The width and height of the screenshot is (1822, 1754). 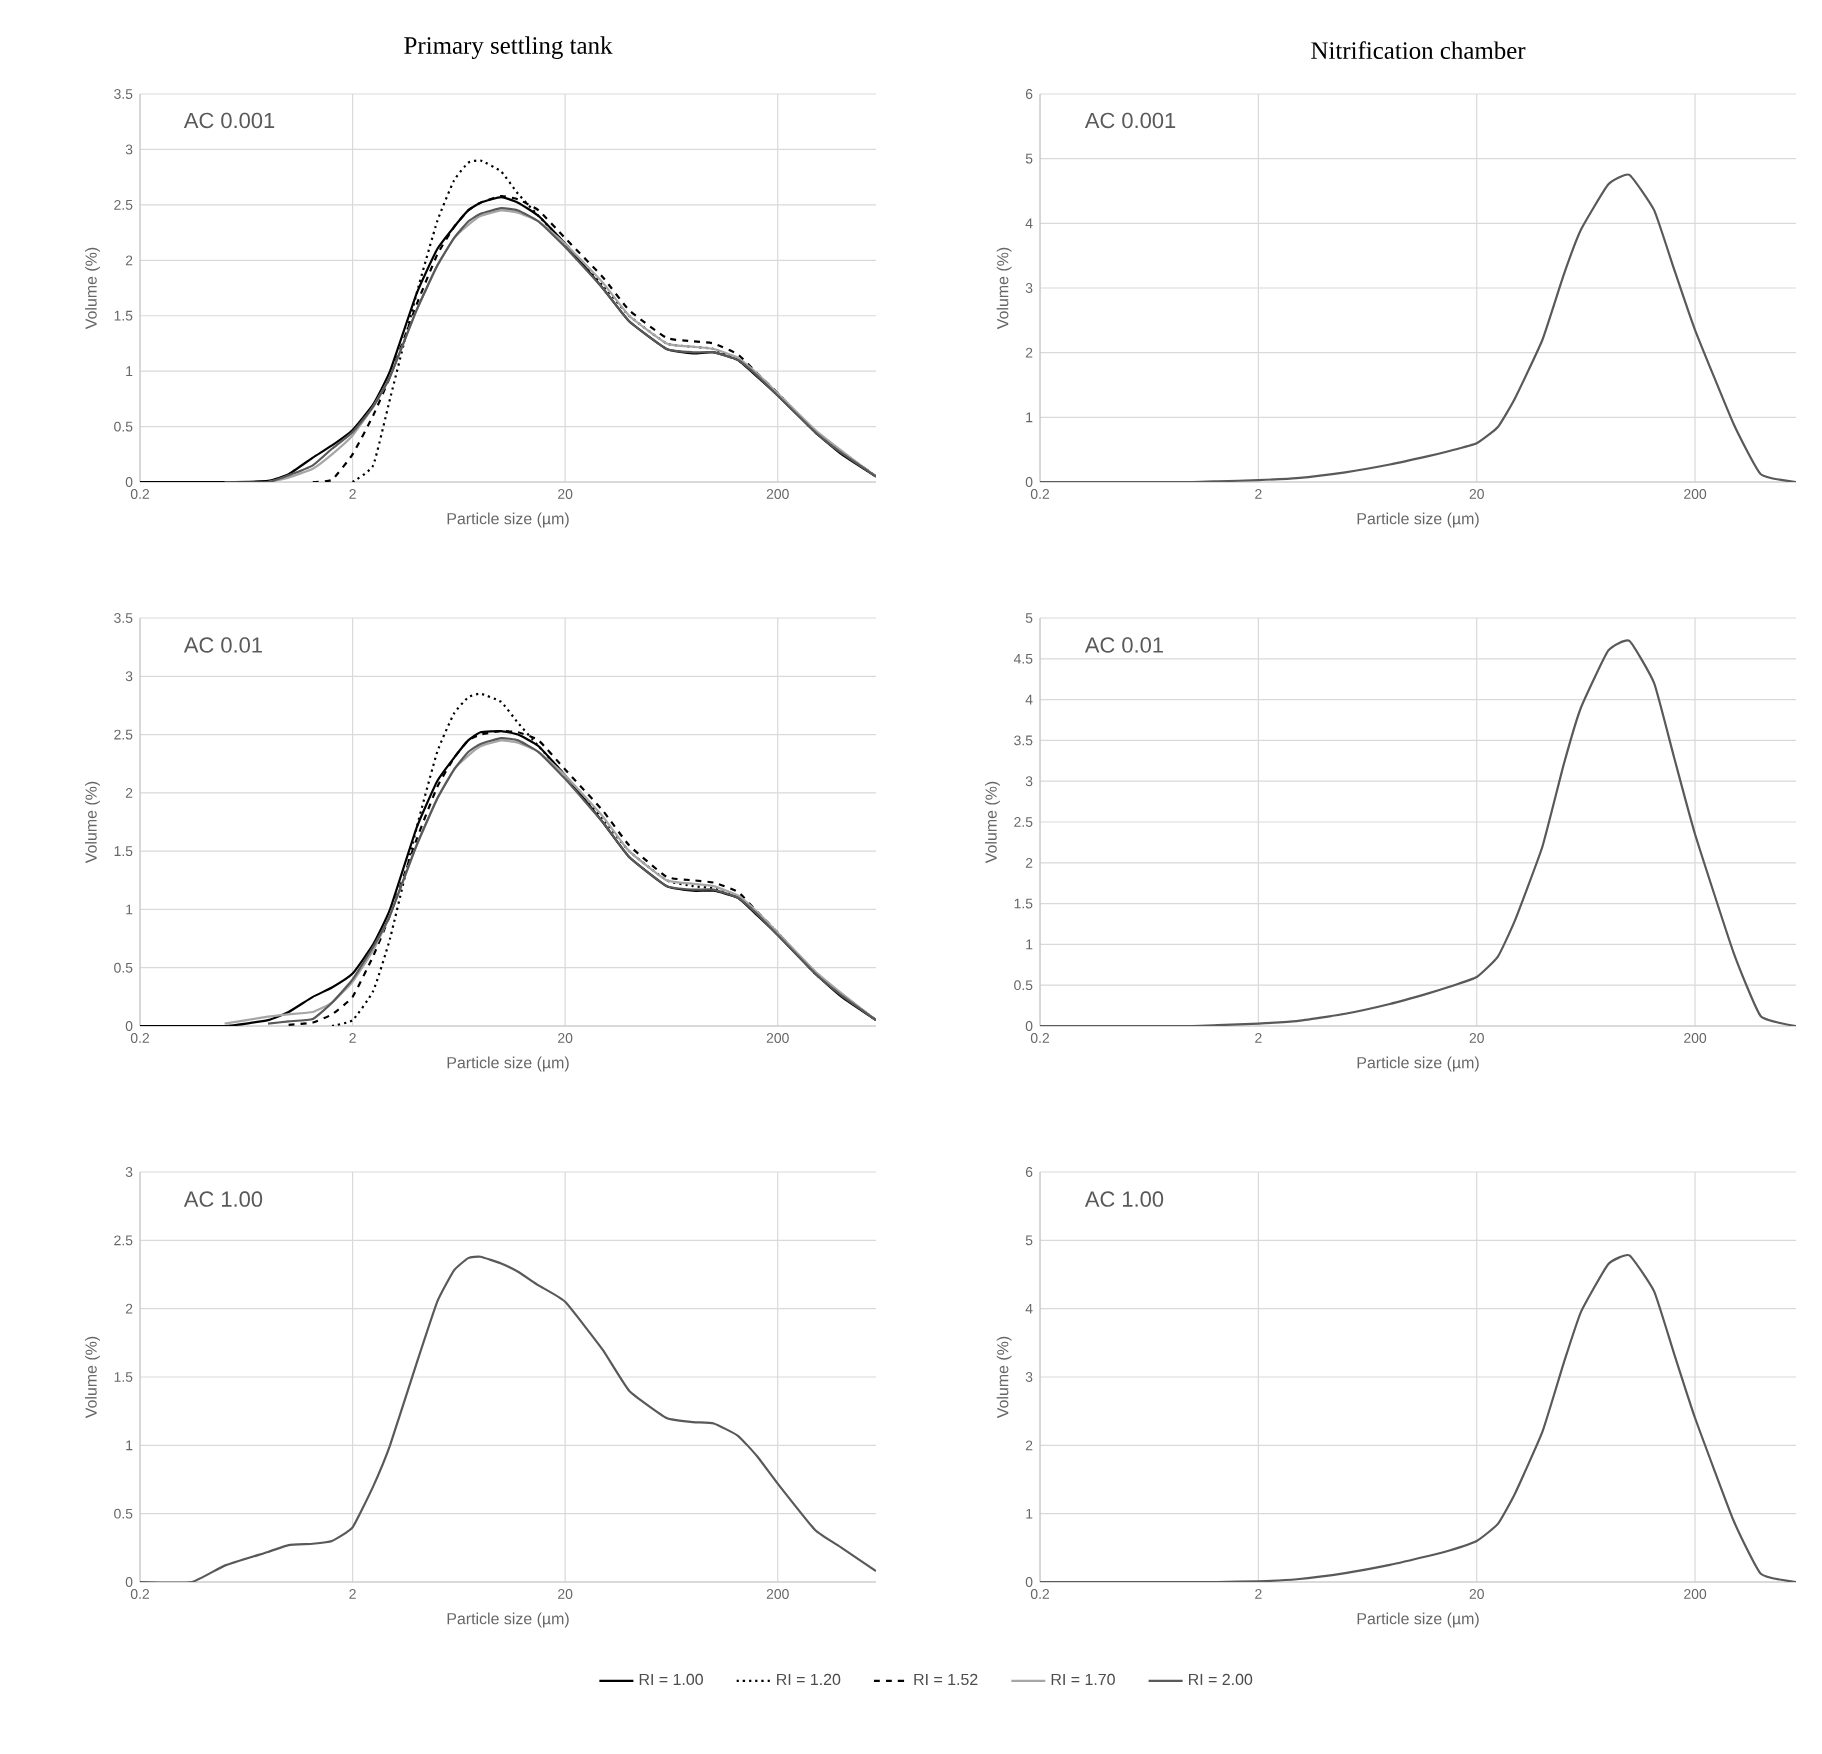 What do you see at coordinates (1418, 50) in the screenshot?
I see `chart-title: Nitrification chamber` at bounding box center [1418, 50].